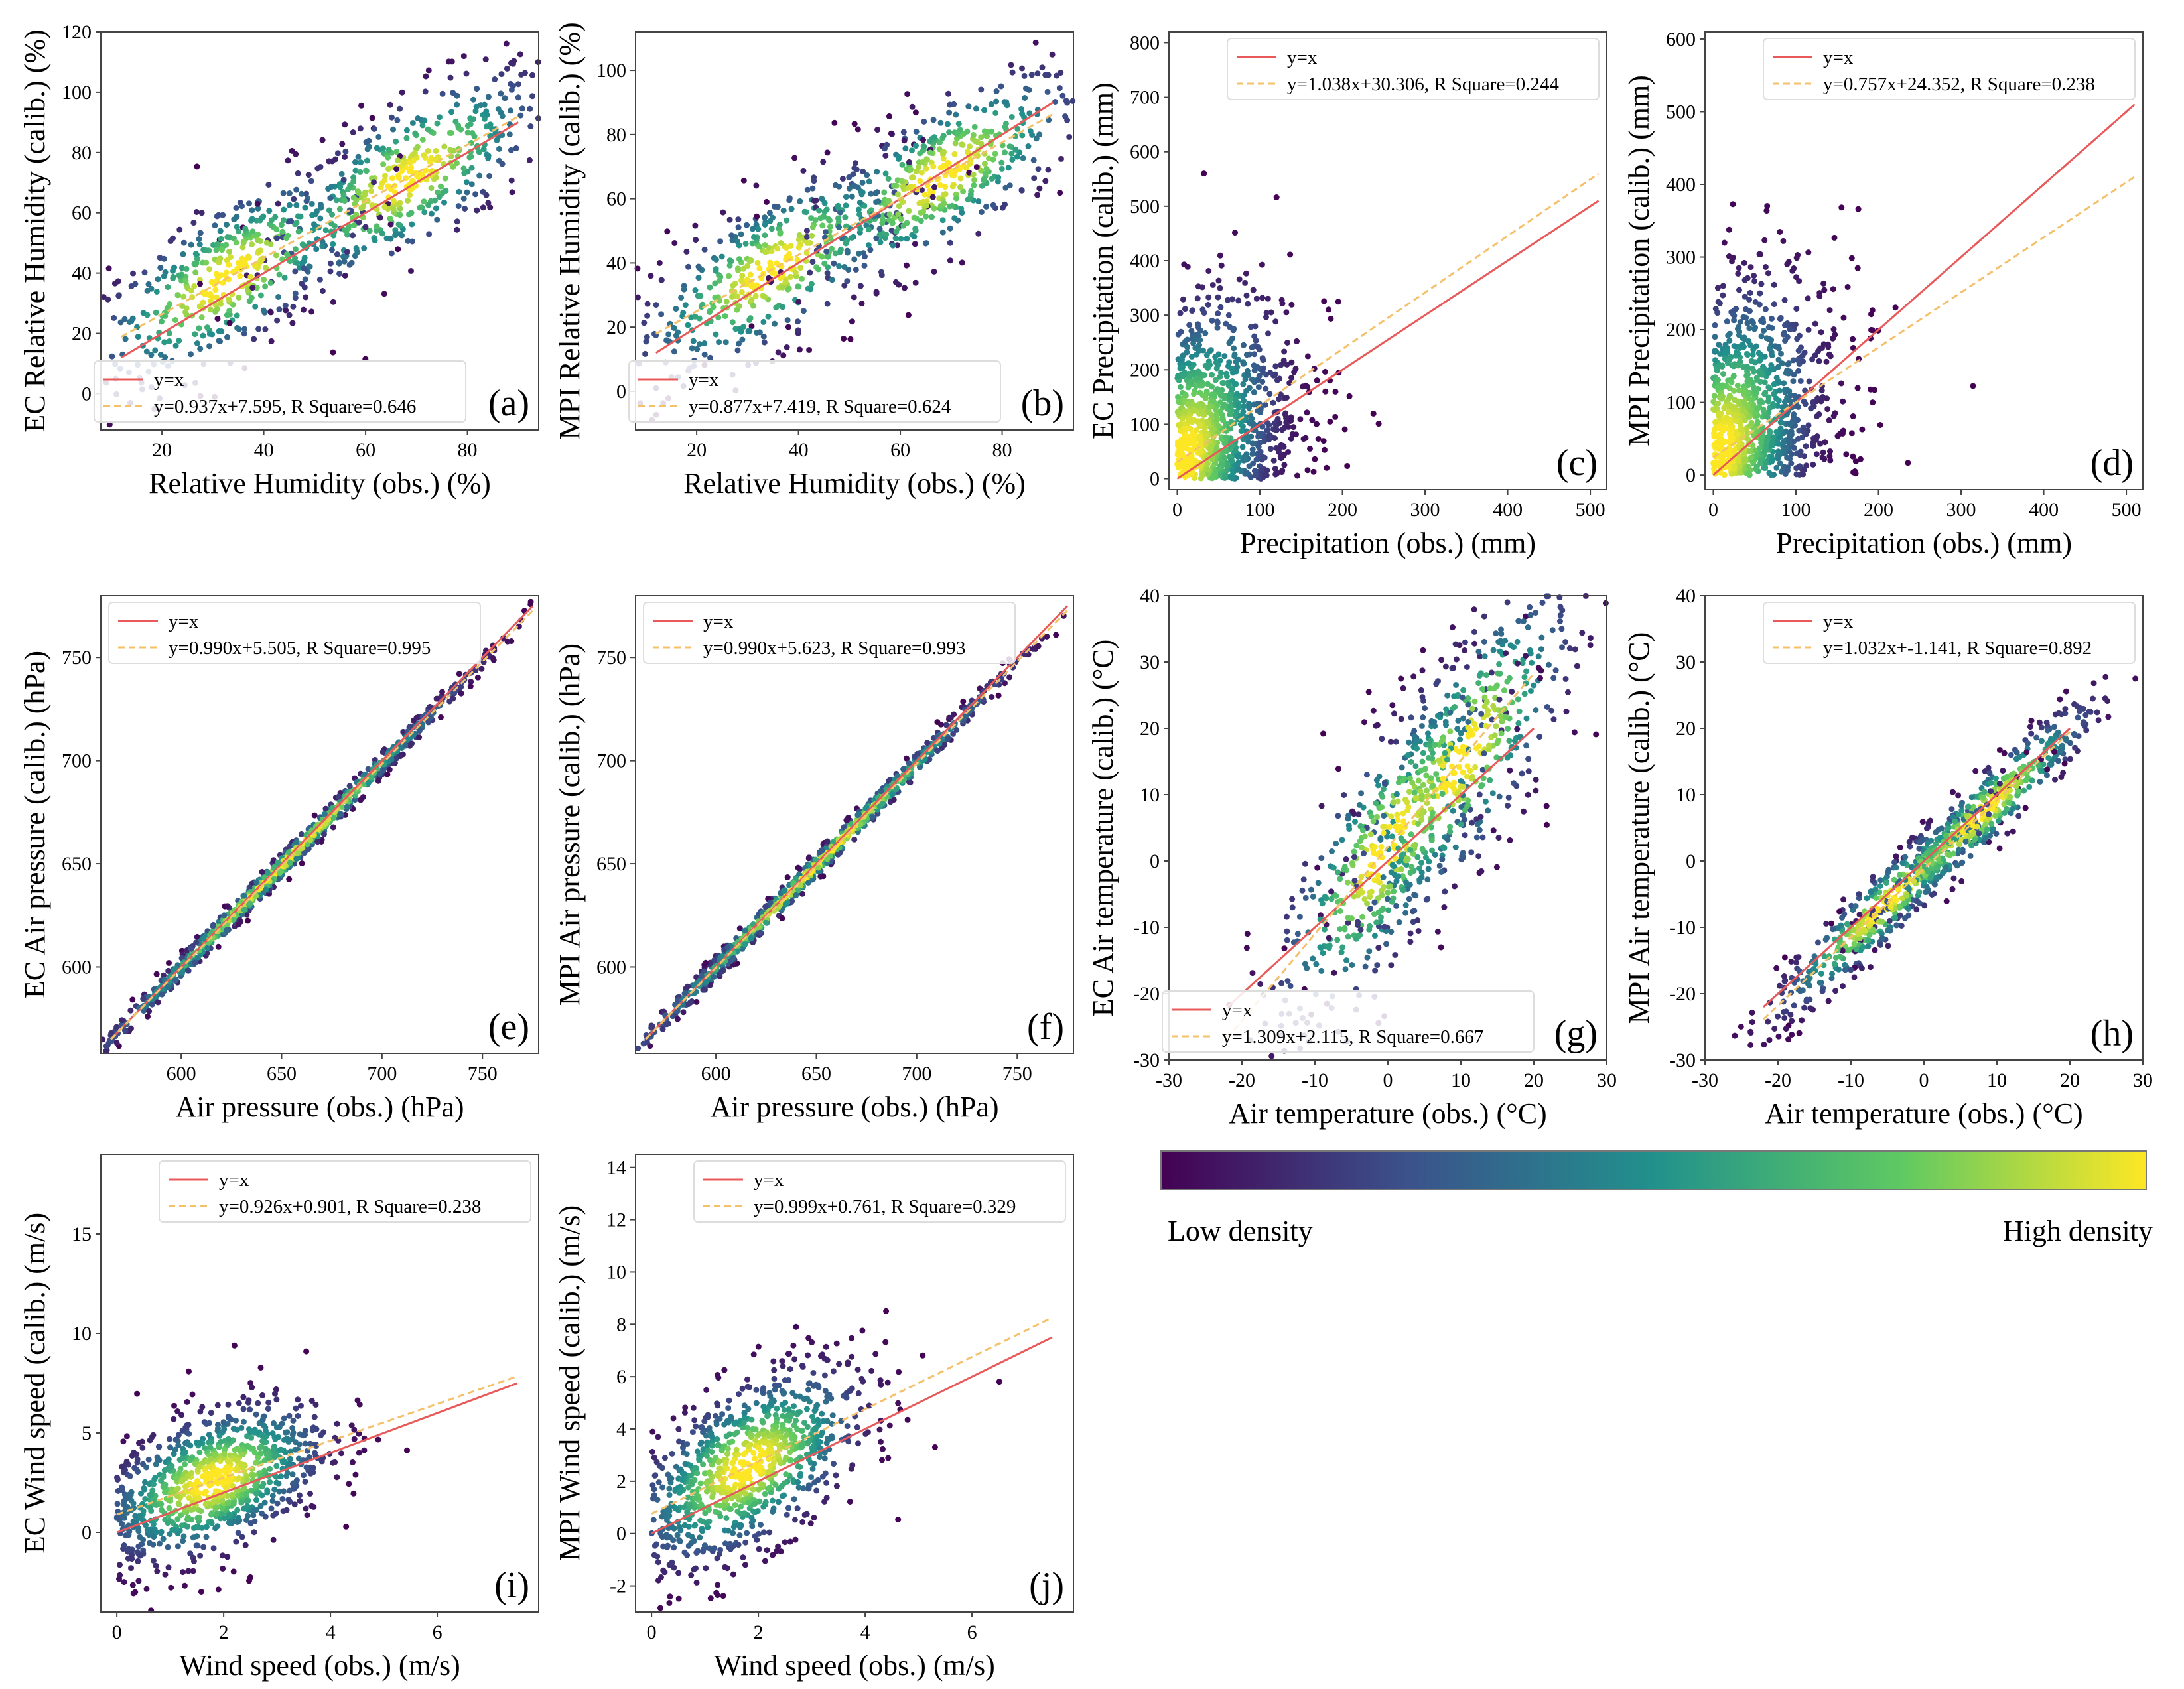 The image size is (2184, 1689). What do you see at coordinates (1145, 315) in the screenshot?
I see `y-tick-label: 300` at bounding box center [1145, 315].